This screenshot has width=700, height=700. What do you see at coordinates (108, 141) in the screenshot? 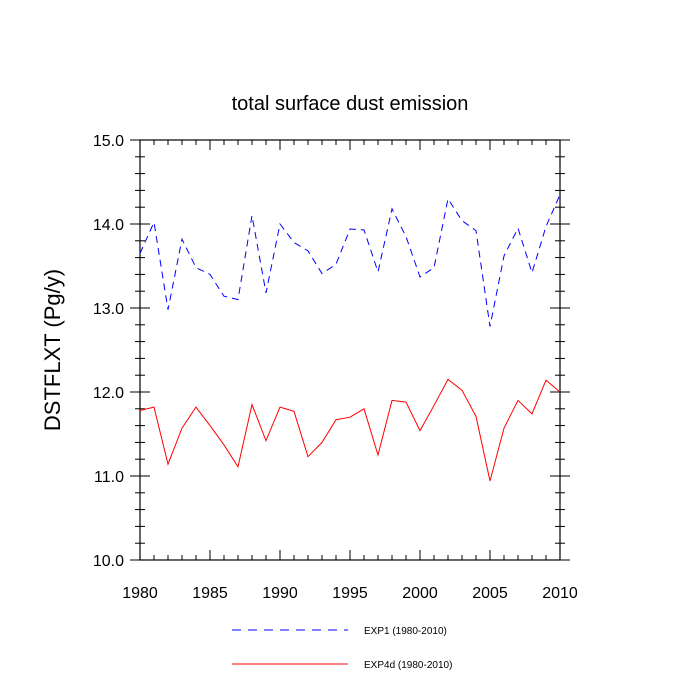
I see `y-tick-label: 15.0` at bounding box center [108, 141].